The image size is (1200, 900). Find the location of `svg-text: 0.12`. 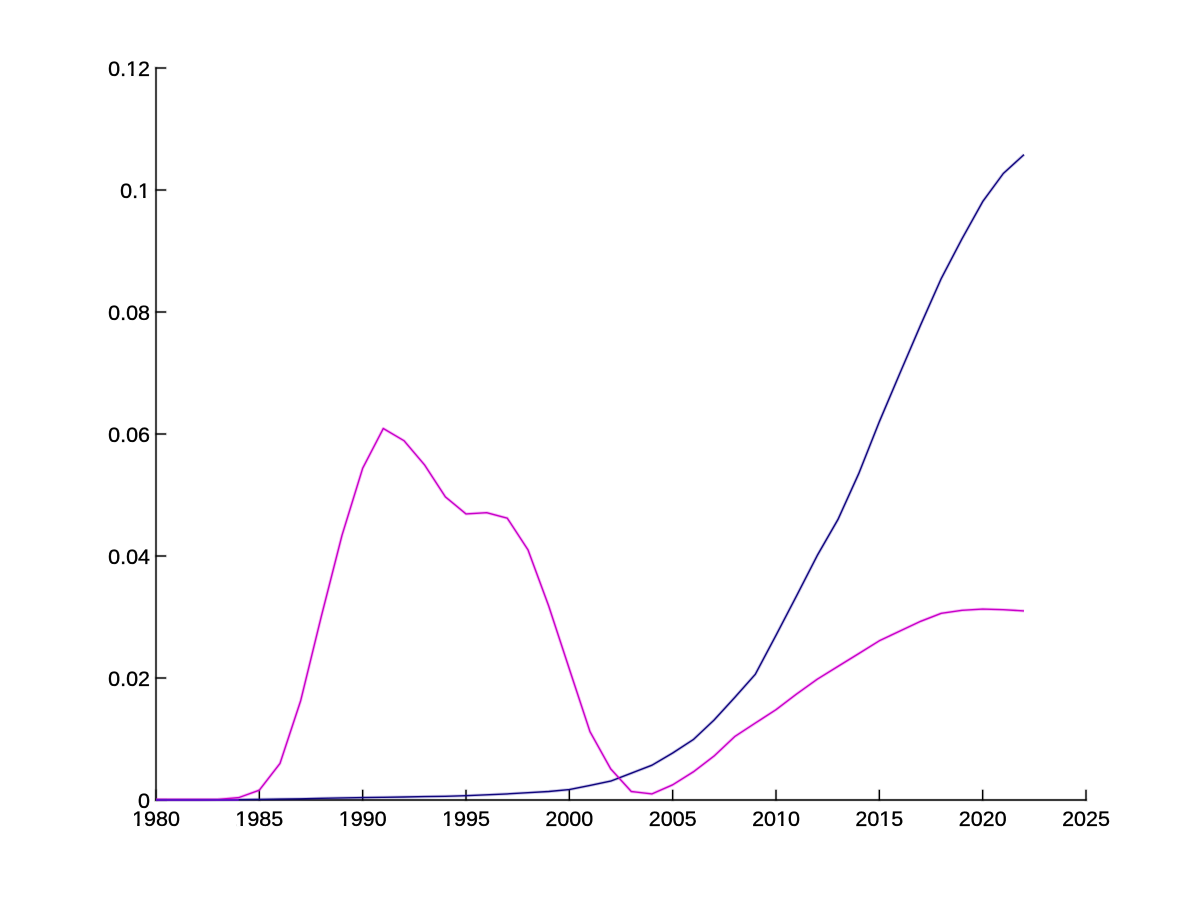

svg-text: 0.12 is located at coordinates (129, 69).